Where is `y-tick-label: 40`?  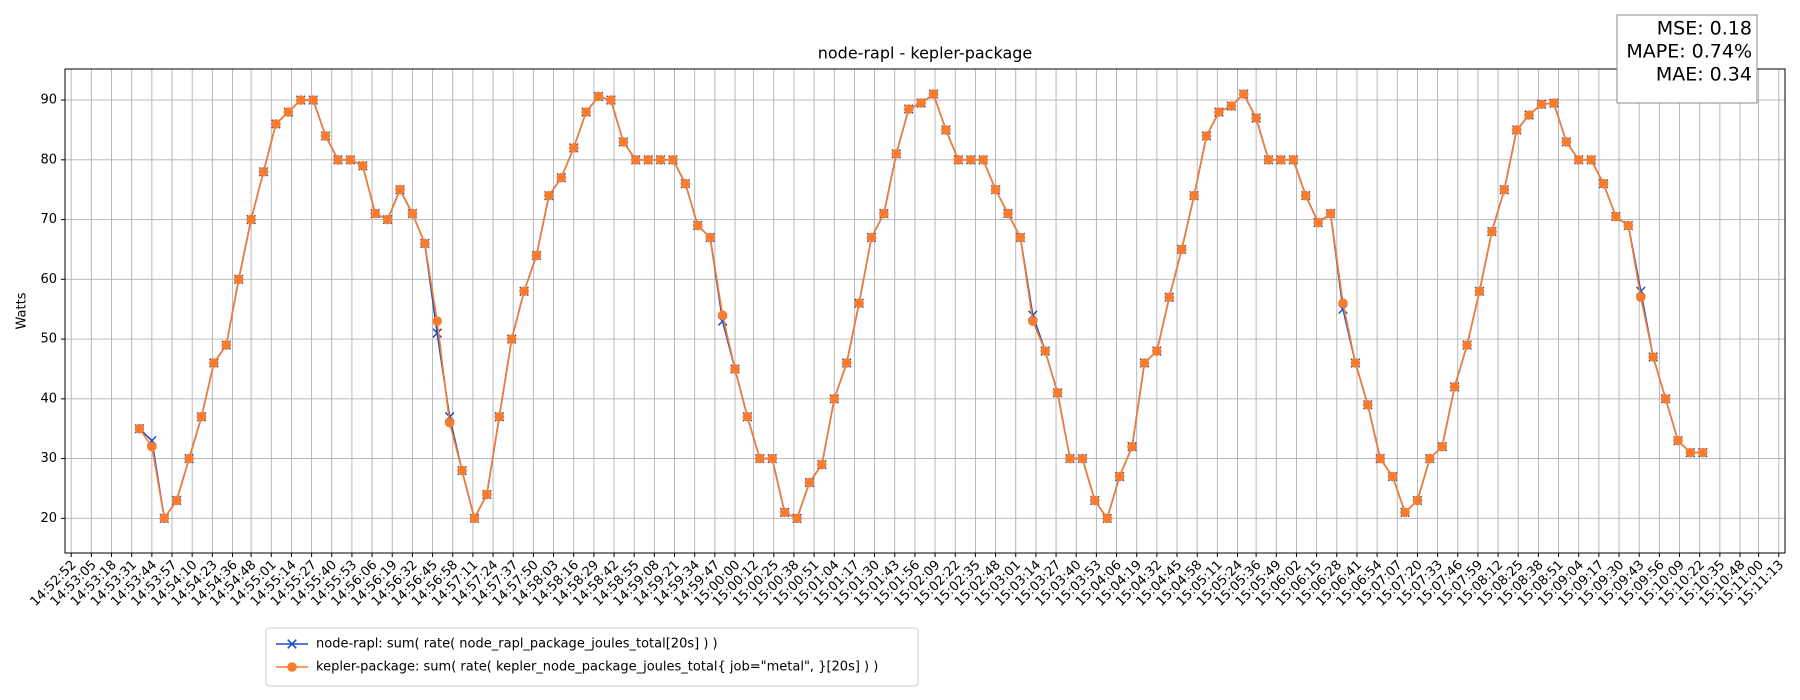 y-tick-label: 40 is located at coordinates (48, 398).